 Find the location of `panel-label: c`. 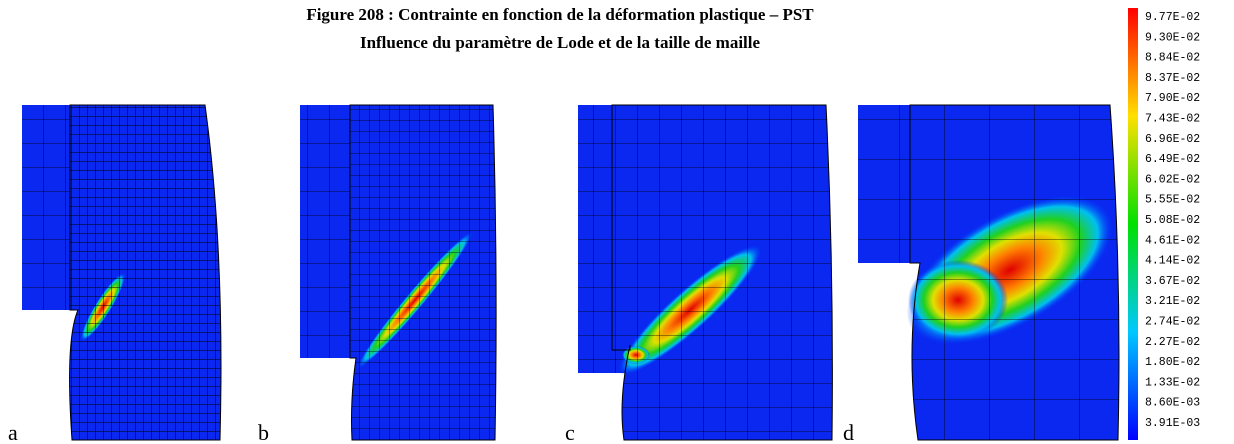

panel-label: c is located at coordinates (570, 432).